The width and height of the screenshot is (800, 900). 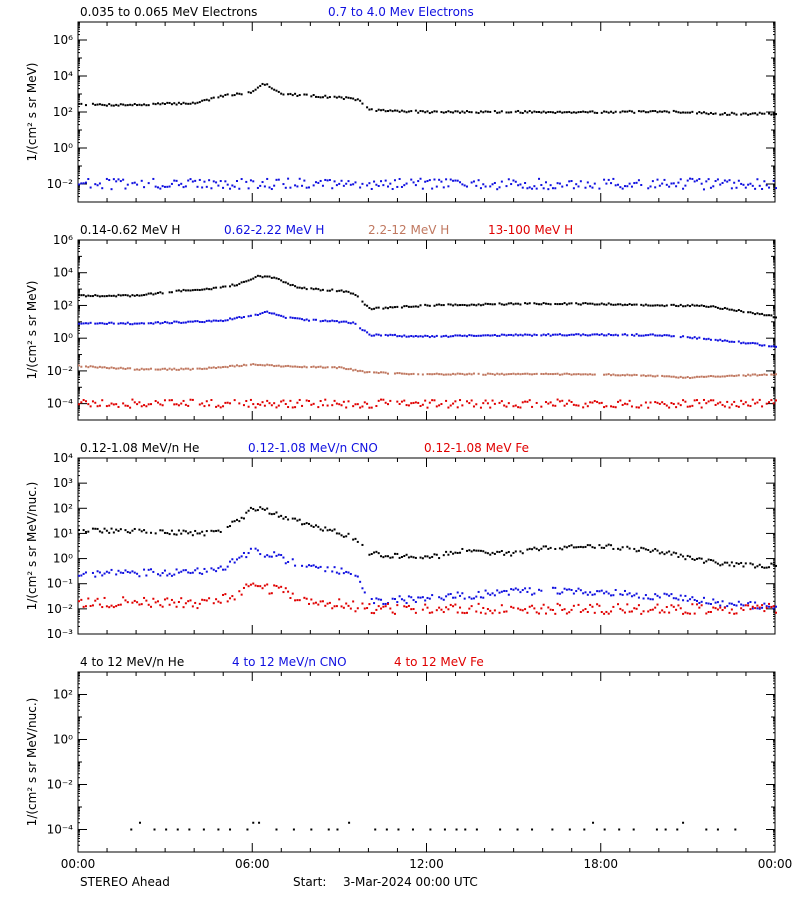 I want to click on legend-entry: 4 to 12 MeV/n He, so click(x=132, y=662).